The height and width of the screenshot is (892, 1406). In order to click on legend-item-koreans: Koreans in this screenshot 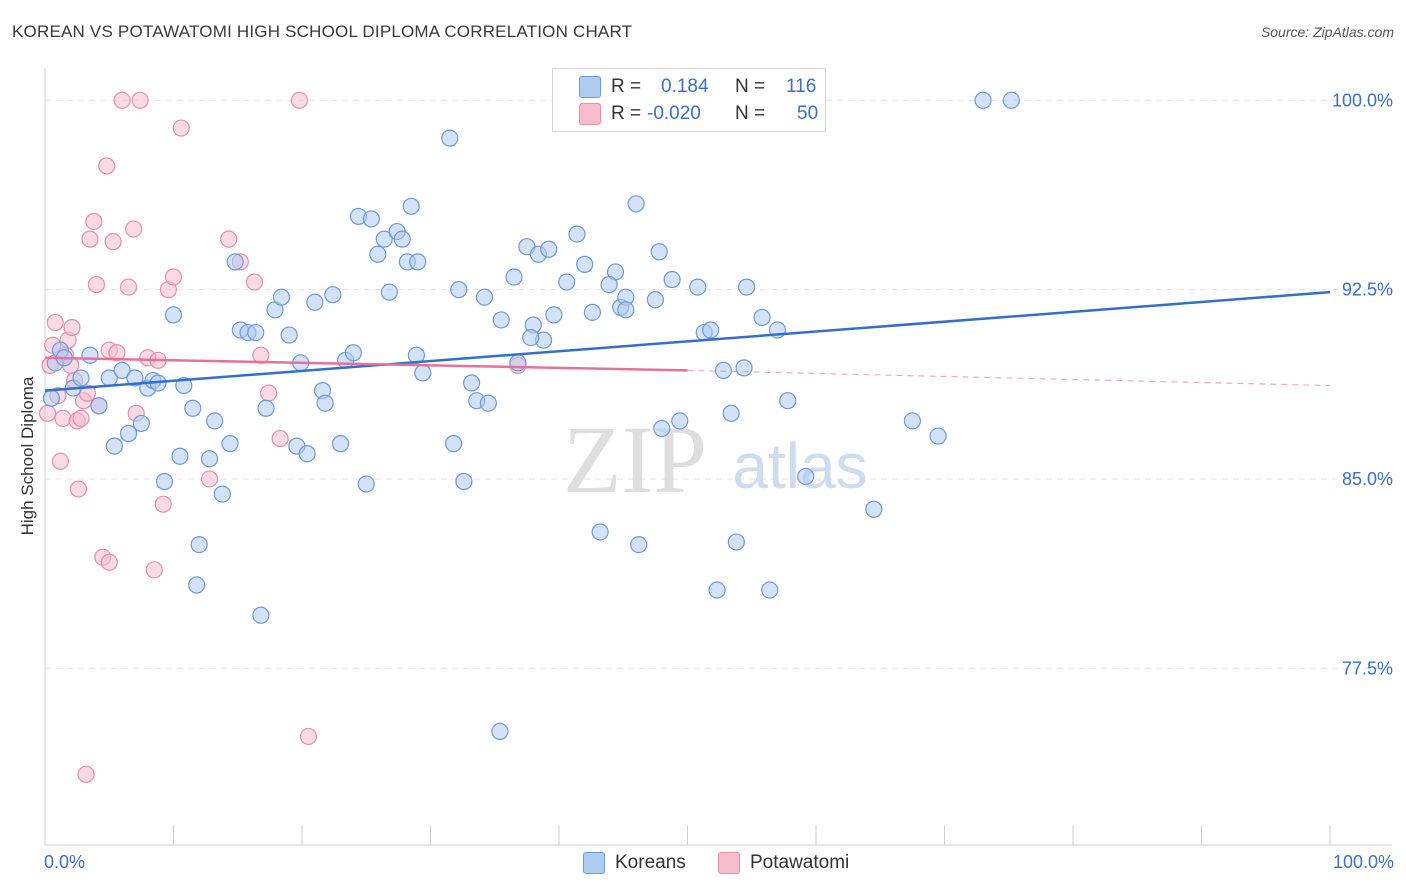, I will do `click(634, 863)`.